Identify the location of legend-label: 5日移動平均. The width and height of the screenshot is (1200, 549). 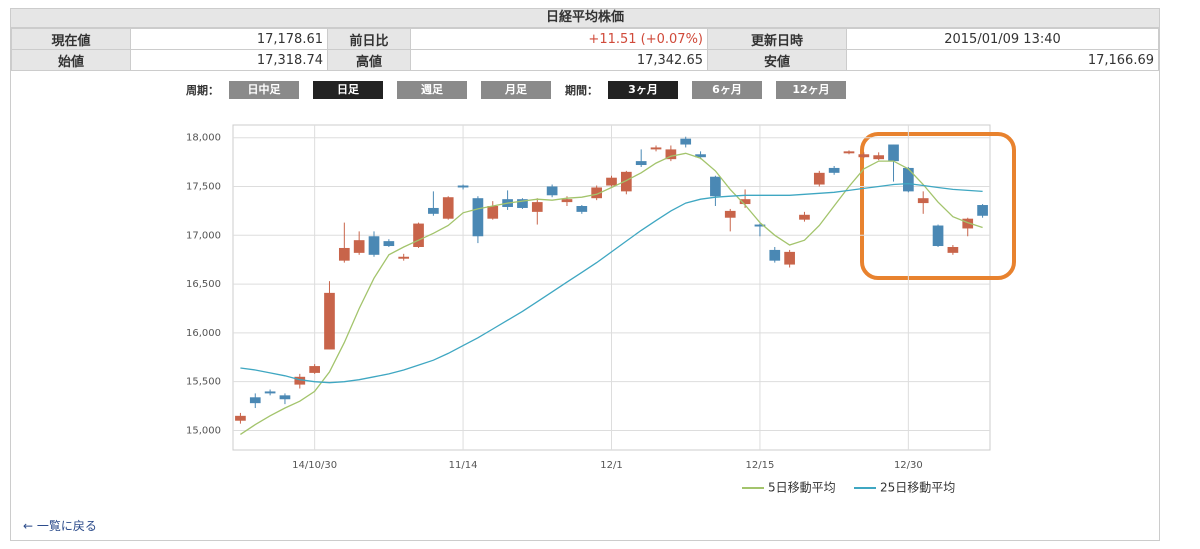
(802, 488).